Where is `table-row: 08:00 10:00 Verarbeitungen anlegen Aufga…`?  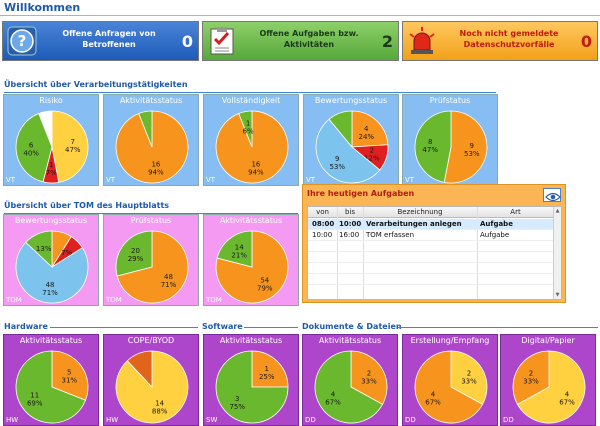 table-row: 08:00 10:00 Verarbeitungen anlegen Aufga… is located at coordinates (431, 224).